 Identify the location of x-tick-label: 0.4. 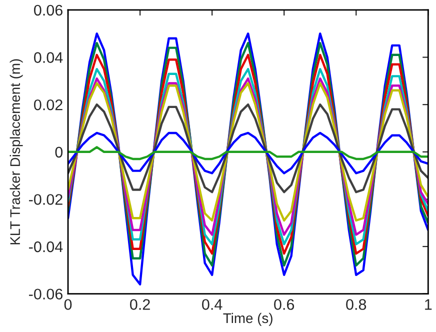
(212, 304).